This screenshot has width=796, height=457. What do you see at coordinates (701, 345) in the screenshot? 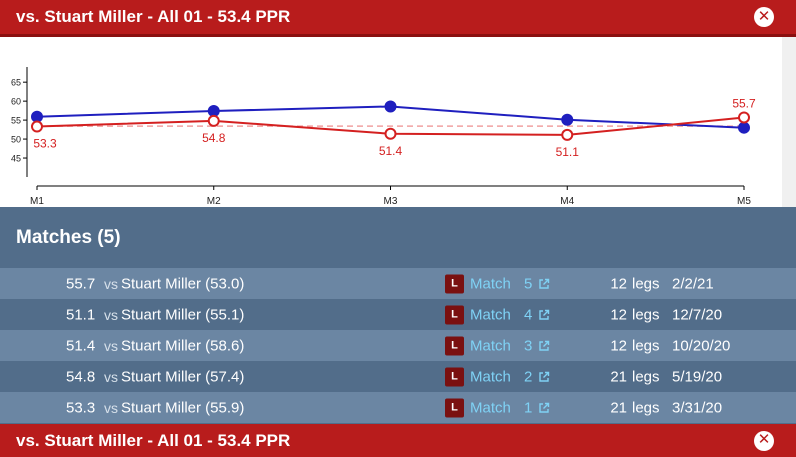
I see `match-date: 10/20/20` at bounding box center [701, 345].